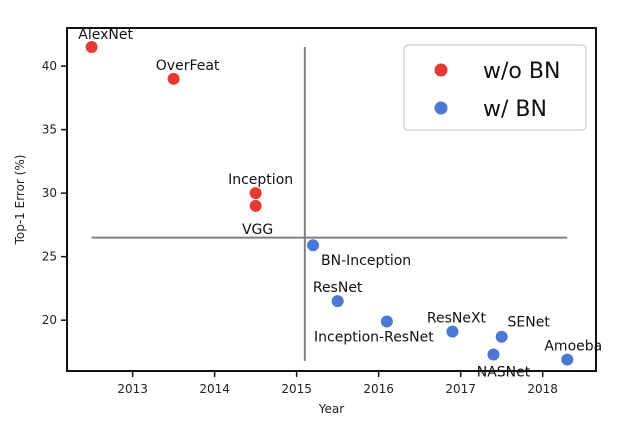  I want to click on point-label: SENet, so click(529, 323).